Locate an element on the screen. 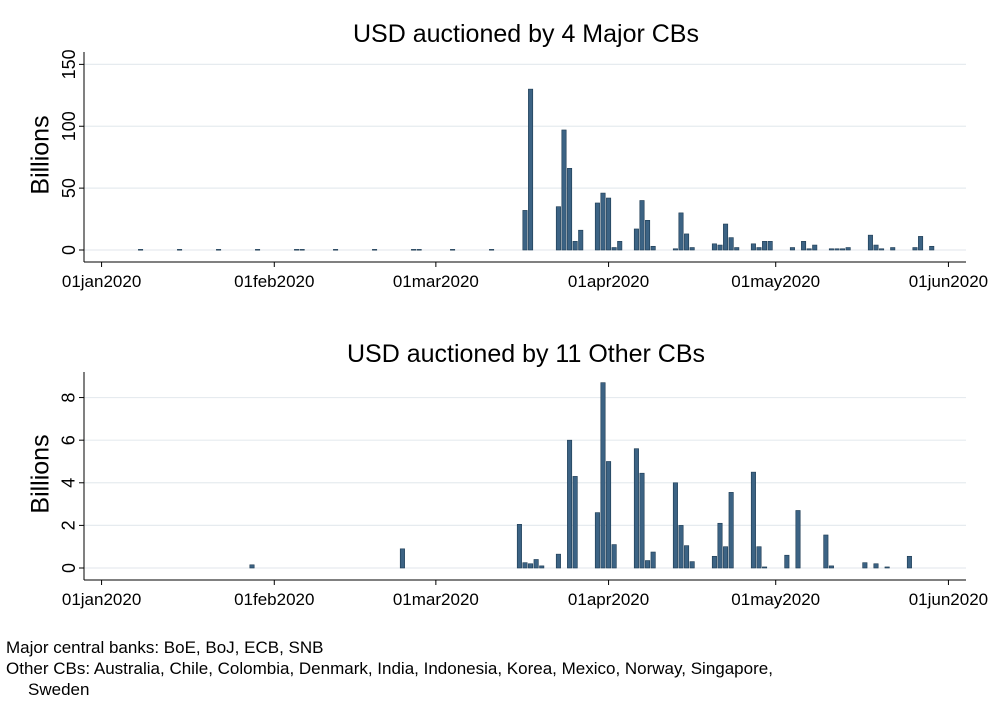  x-tick-label: 01feb2020 is located at coordinates (274, 599).